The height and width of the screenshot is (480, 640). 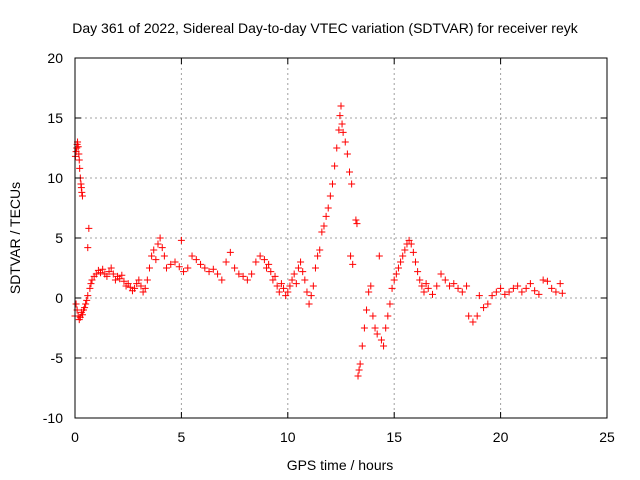 I want to click on y-tick-label: 15, so click(x=55, y=118).